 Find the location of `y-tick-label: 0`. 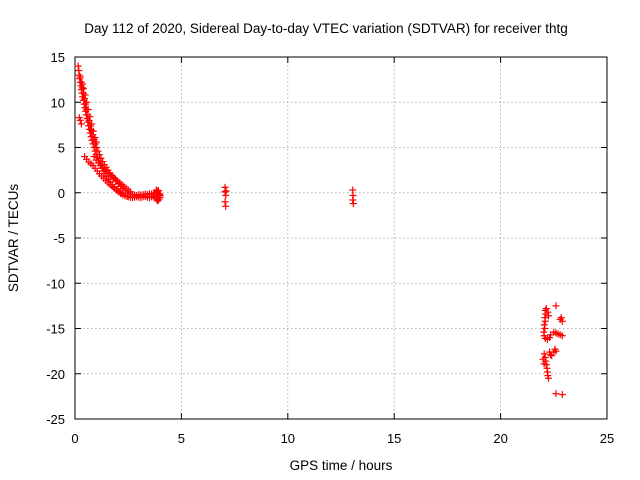

y-tick-label: 0 is located at coordinates (61, 193).